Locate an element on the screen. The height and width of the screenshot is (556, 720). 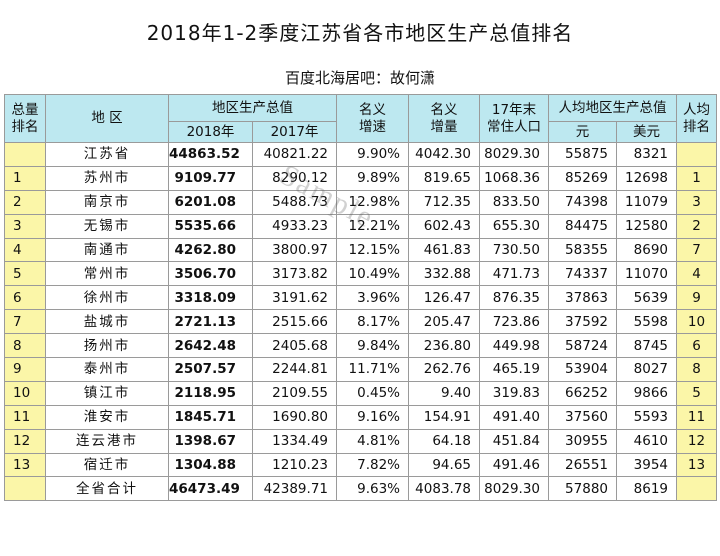
header-usd: 美元 is located at coordinates (646, 132).